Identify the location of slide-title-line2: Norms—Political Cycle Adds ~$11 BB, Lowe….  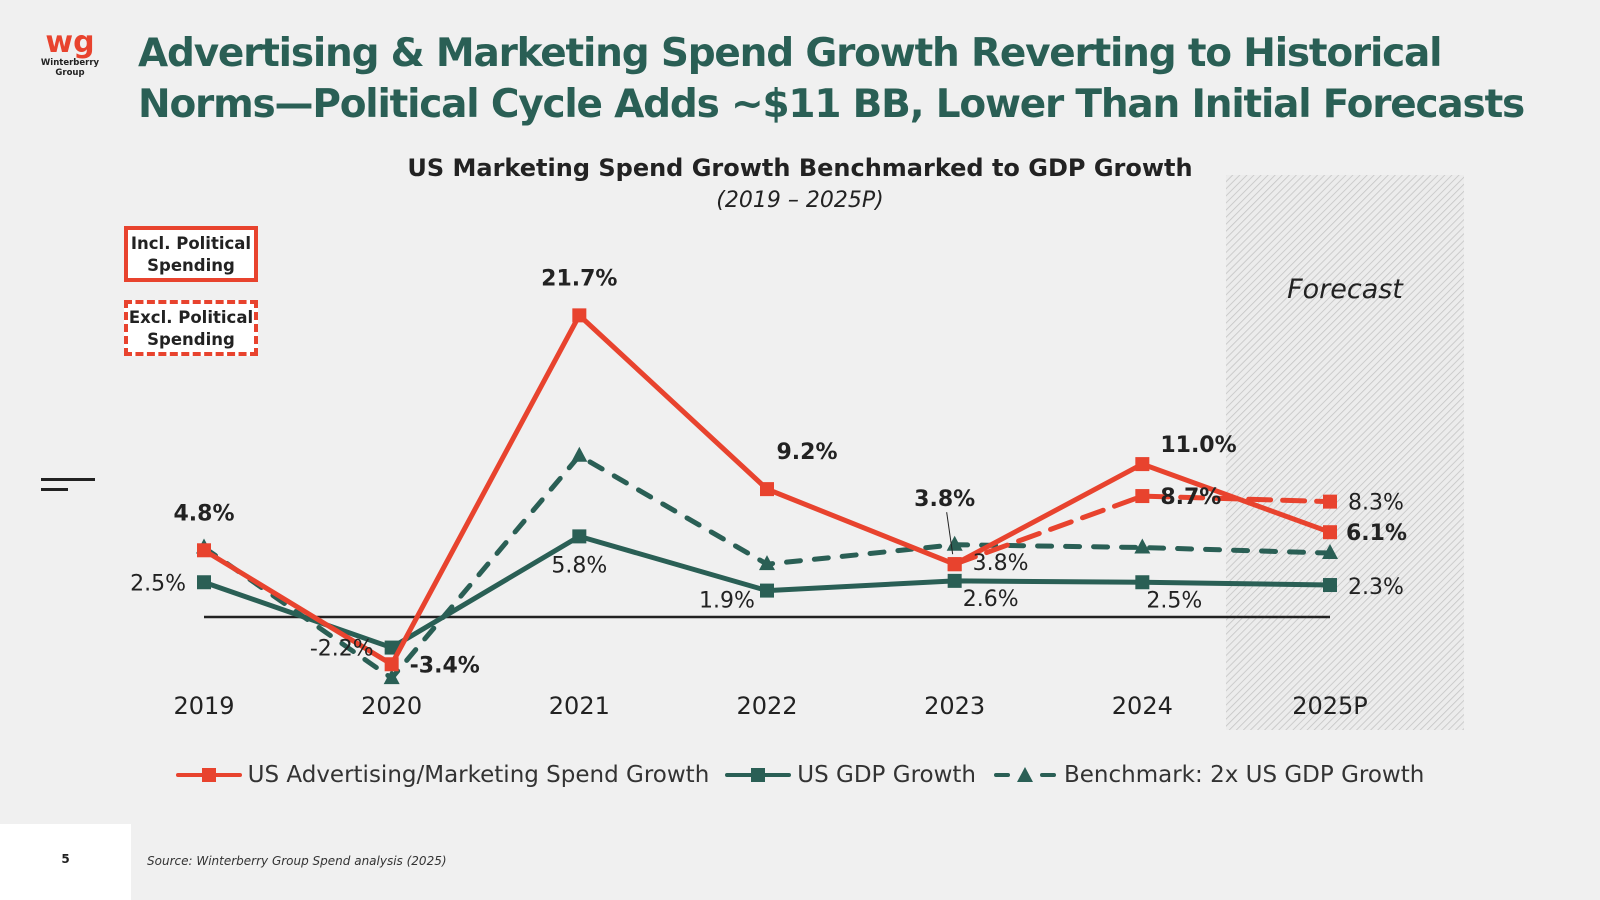
(831, 104).